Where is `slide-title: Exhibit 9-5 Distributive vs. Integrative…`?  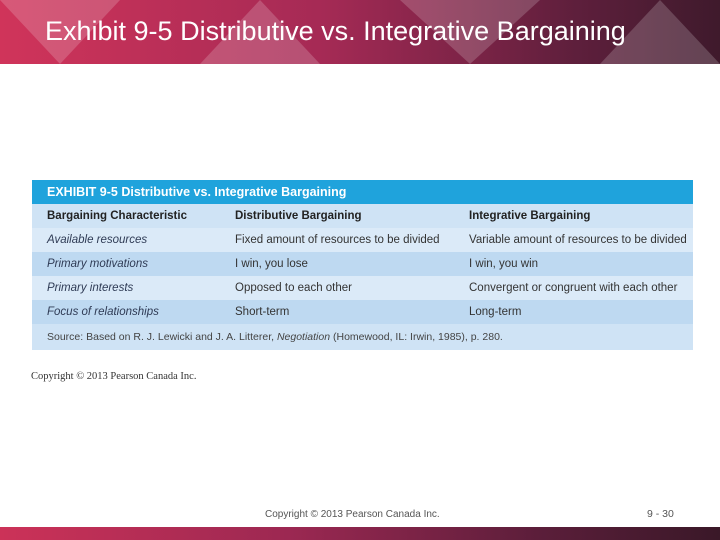 slide-title: Exhibit 9-5 Distributive vs. Integrative… is located at coordinates (335, 31).